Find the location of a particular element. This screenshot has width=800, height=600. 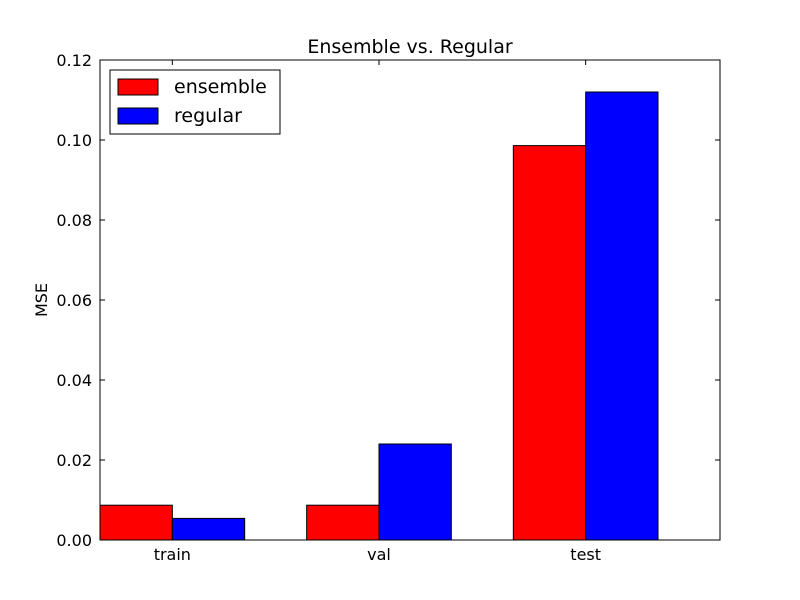

y-tick-label: 0.02 is located at coordinates (74, 460).